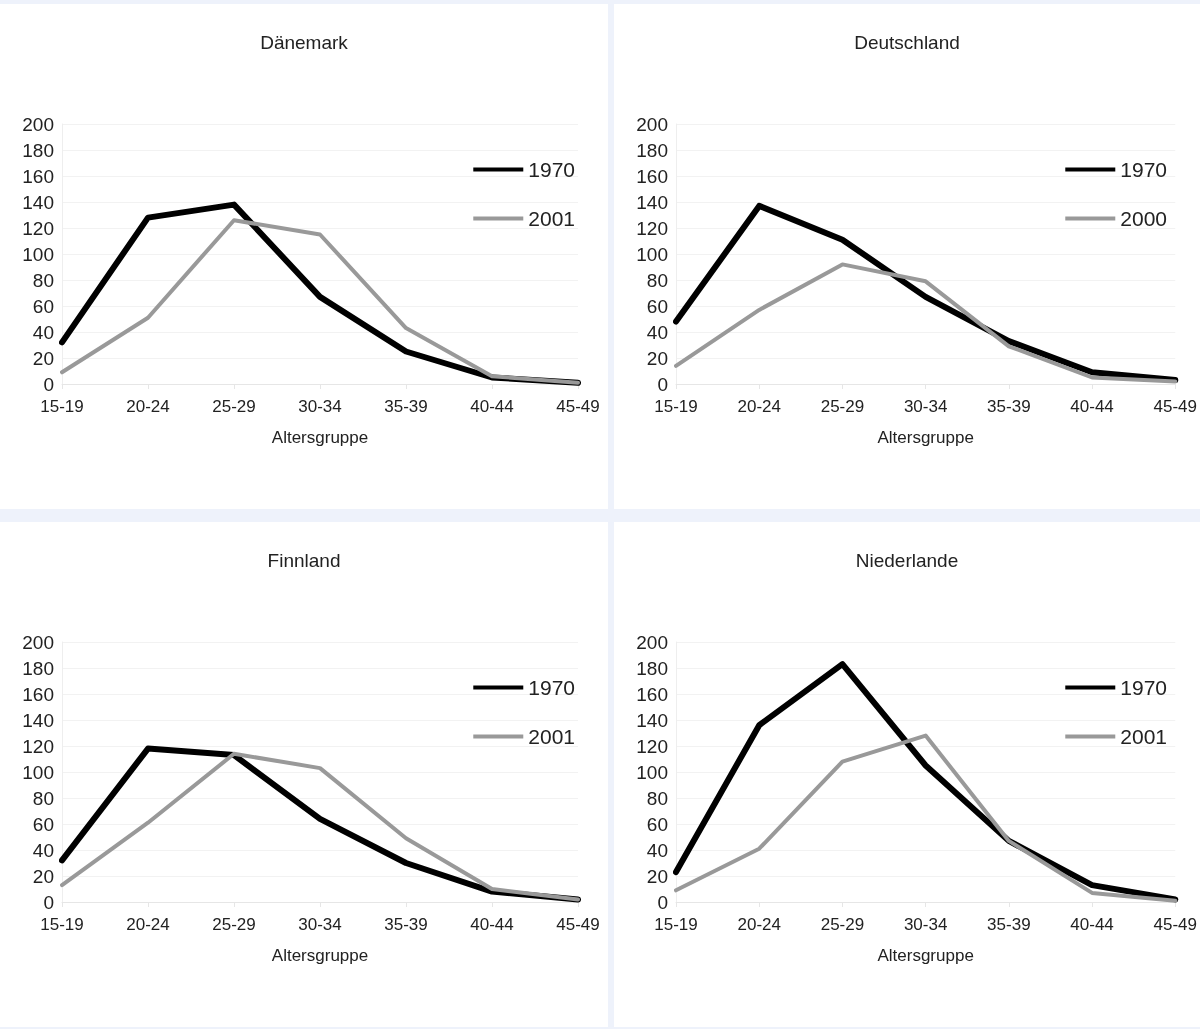 The height and width of the screenshot is (1029, 1200). I want to click on chart-title: Deutschland, so click(907, 42).